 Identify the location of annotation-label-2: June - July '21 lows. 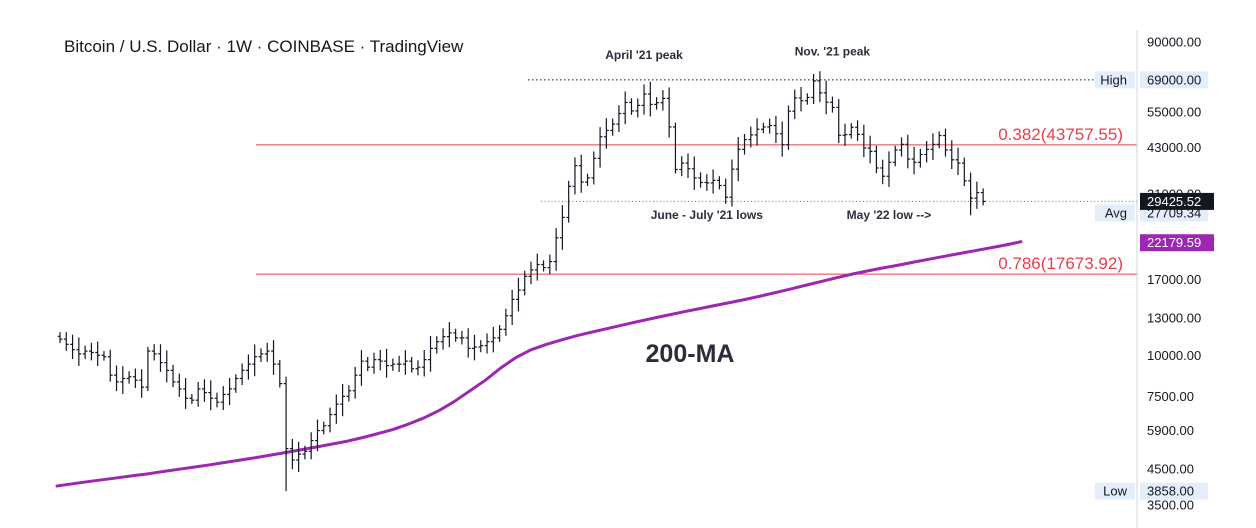
(707, 215).